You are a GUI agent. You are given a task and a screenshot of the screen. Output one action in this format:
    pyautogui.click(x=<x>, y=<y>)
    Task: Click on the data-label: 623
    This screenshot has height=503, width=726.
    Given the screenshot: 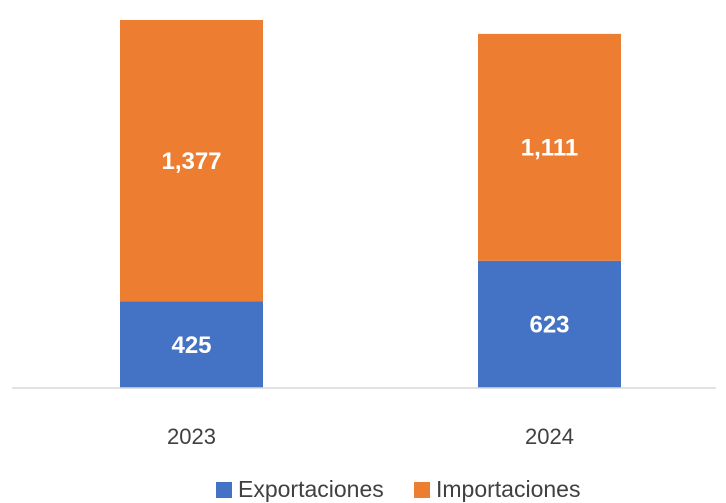 What is the action you would take?
    pyautogui.click(x=549, y=325)
    